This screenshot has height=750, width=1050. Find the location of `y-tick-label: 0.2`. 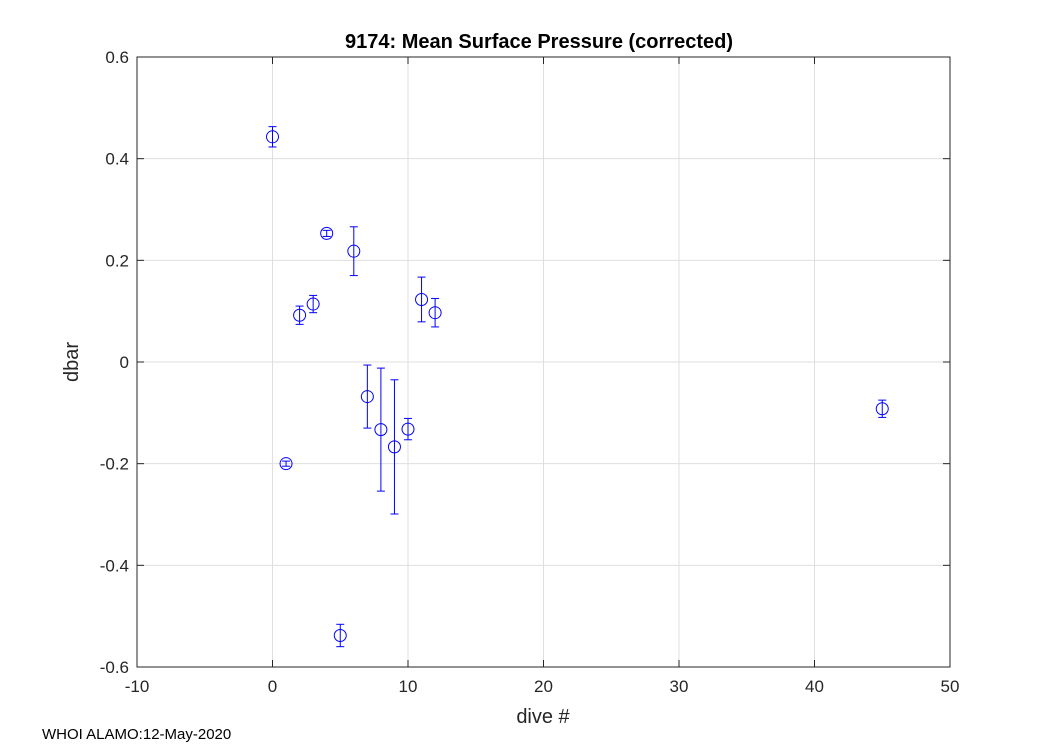

y-tick-label: 0.2 is located at coordinates (117, 260).